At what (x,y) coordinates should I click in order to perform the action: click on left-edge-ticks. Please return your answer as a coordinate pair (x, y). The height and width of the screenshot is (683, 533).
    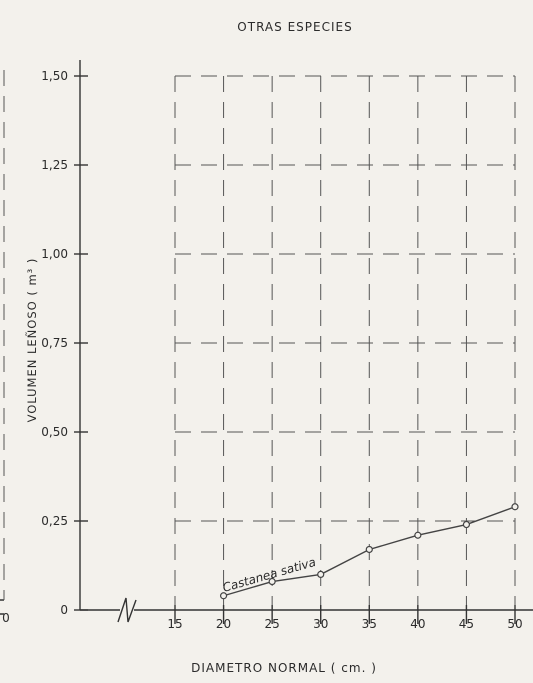
    Looking at the image, I should click on (2, 607).